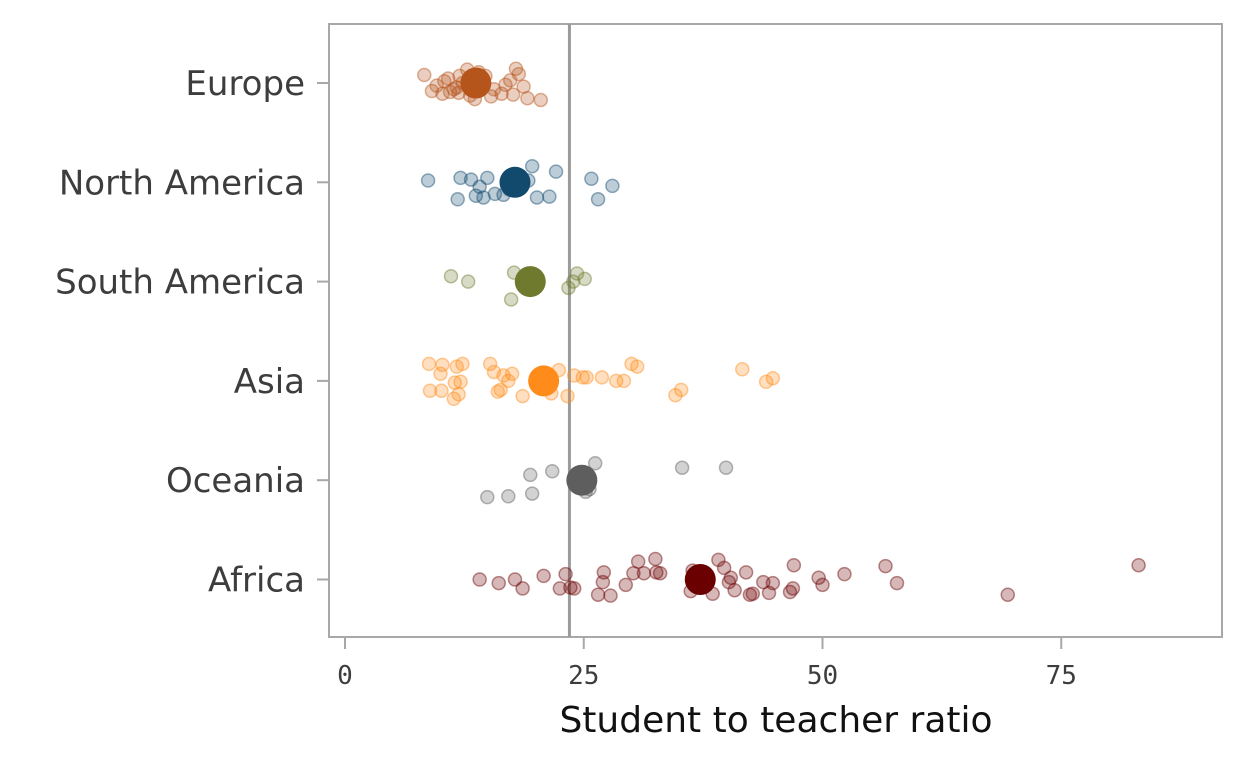 The width and height of the screenshot is (1248, 768). What do you see at coordinates (1061, 676) in the screenshot?
I see `x-tick-label: 75` at bounding box center [1061, 676].